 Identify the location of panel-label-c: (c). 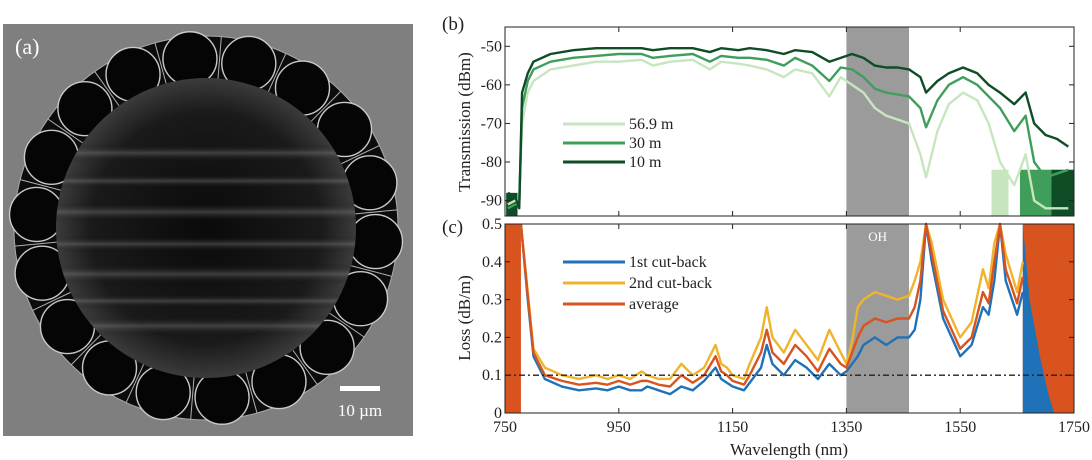
(452, 227).